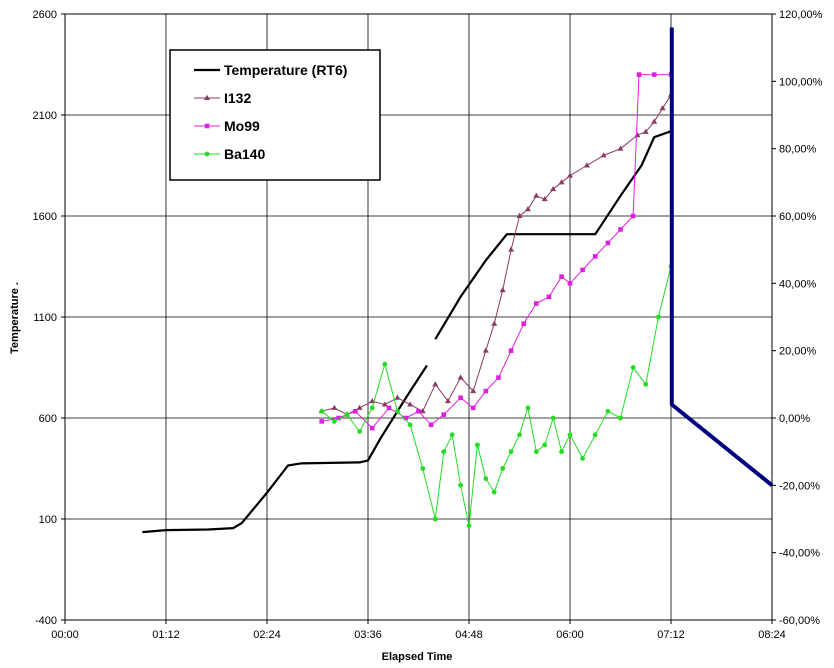 The image size is (834, 668). Describe the element at coordinates (794, 419) in the screenshot. I see `tick-label-right: 0,00%` at that location.